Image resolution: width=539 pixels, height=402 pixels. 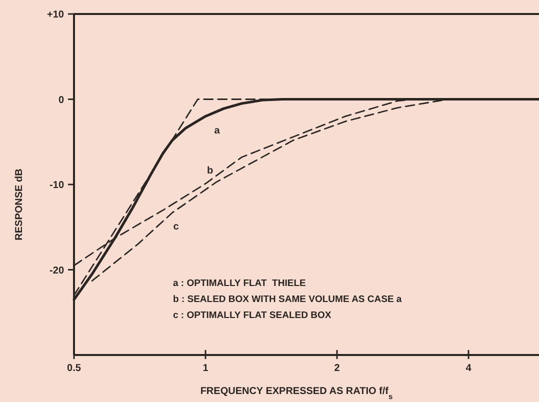 I want to click on y-tick-label: +10, so click(x=55, y=15).